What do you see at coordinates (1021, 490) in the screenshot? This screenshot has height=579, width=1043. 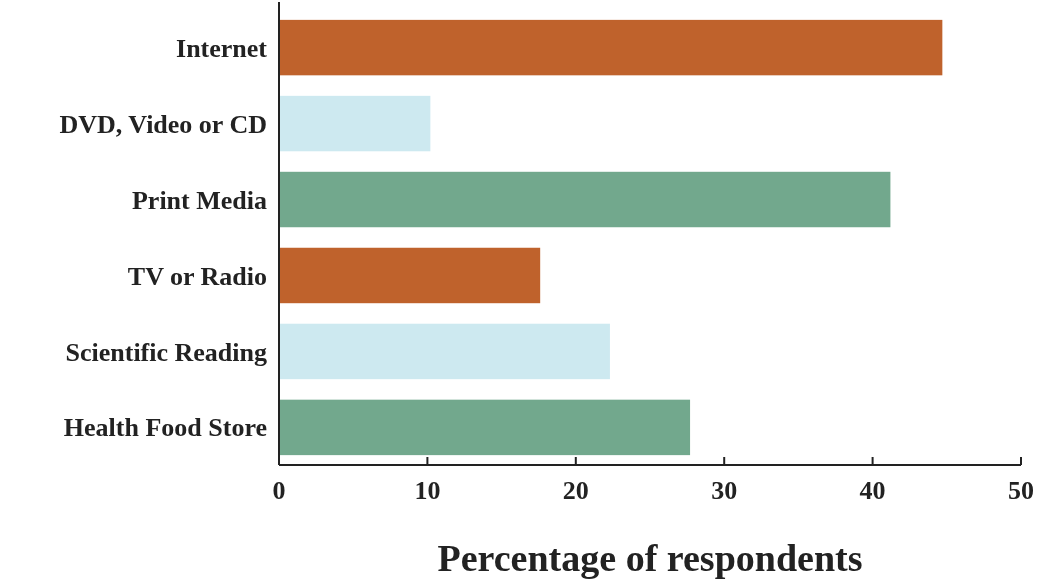 I see `x-tick-label: 50` at bounding box center [1021, 490].